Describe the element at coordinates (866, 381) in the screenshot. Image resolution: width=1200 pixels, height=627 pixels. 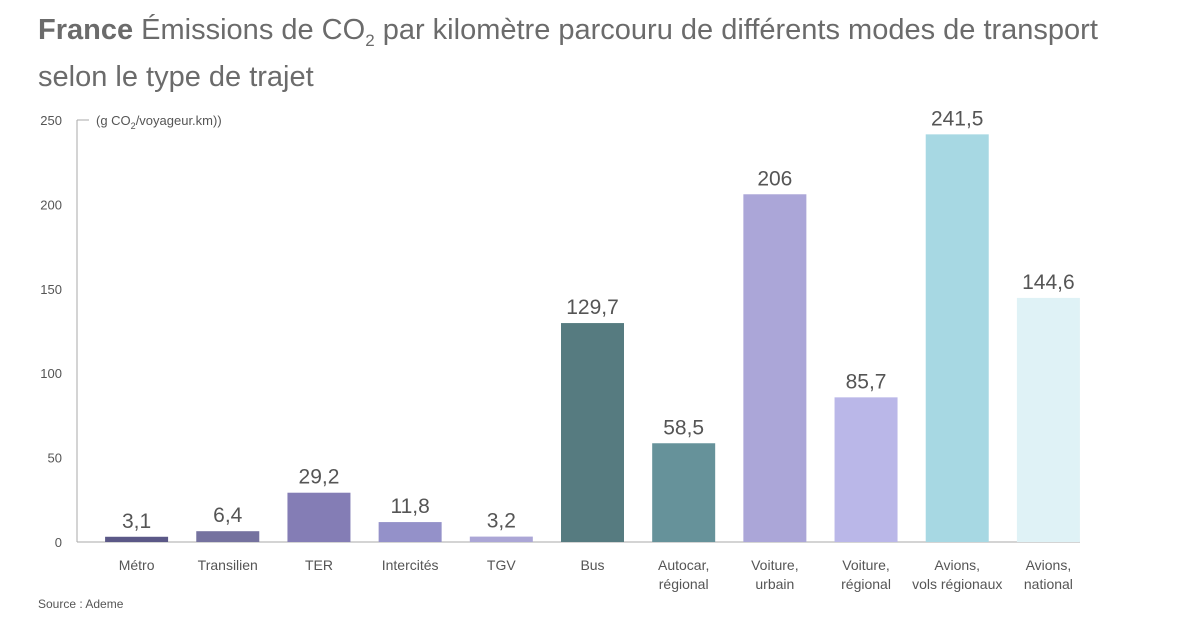
I see `data-label: 85,7` at that location.